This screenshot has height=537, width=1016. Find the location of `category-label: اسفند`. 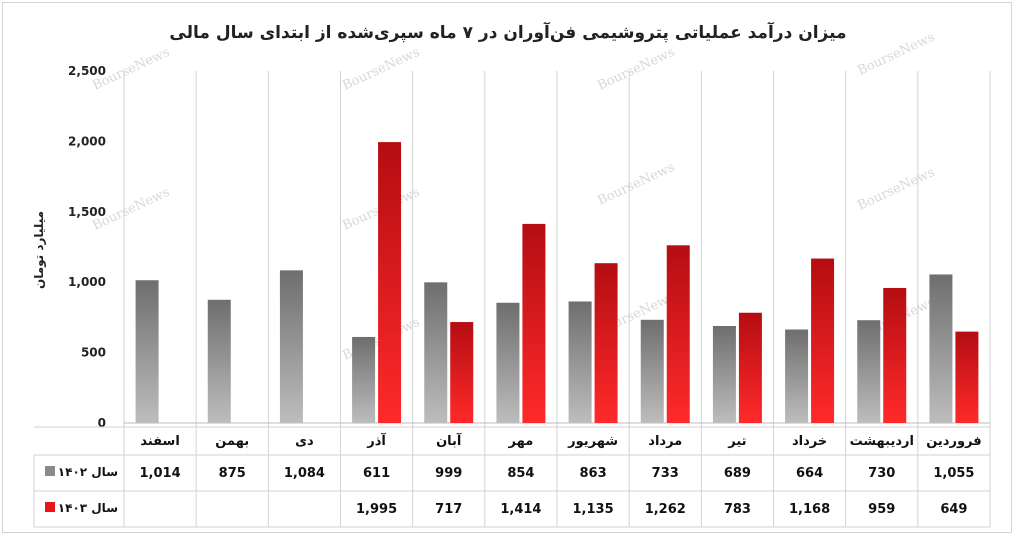

category-label: اسفند is located at coordinates (159, 441).